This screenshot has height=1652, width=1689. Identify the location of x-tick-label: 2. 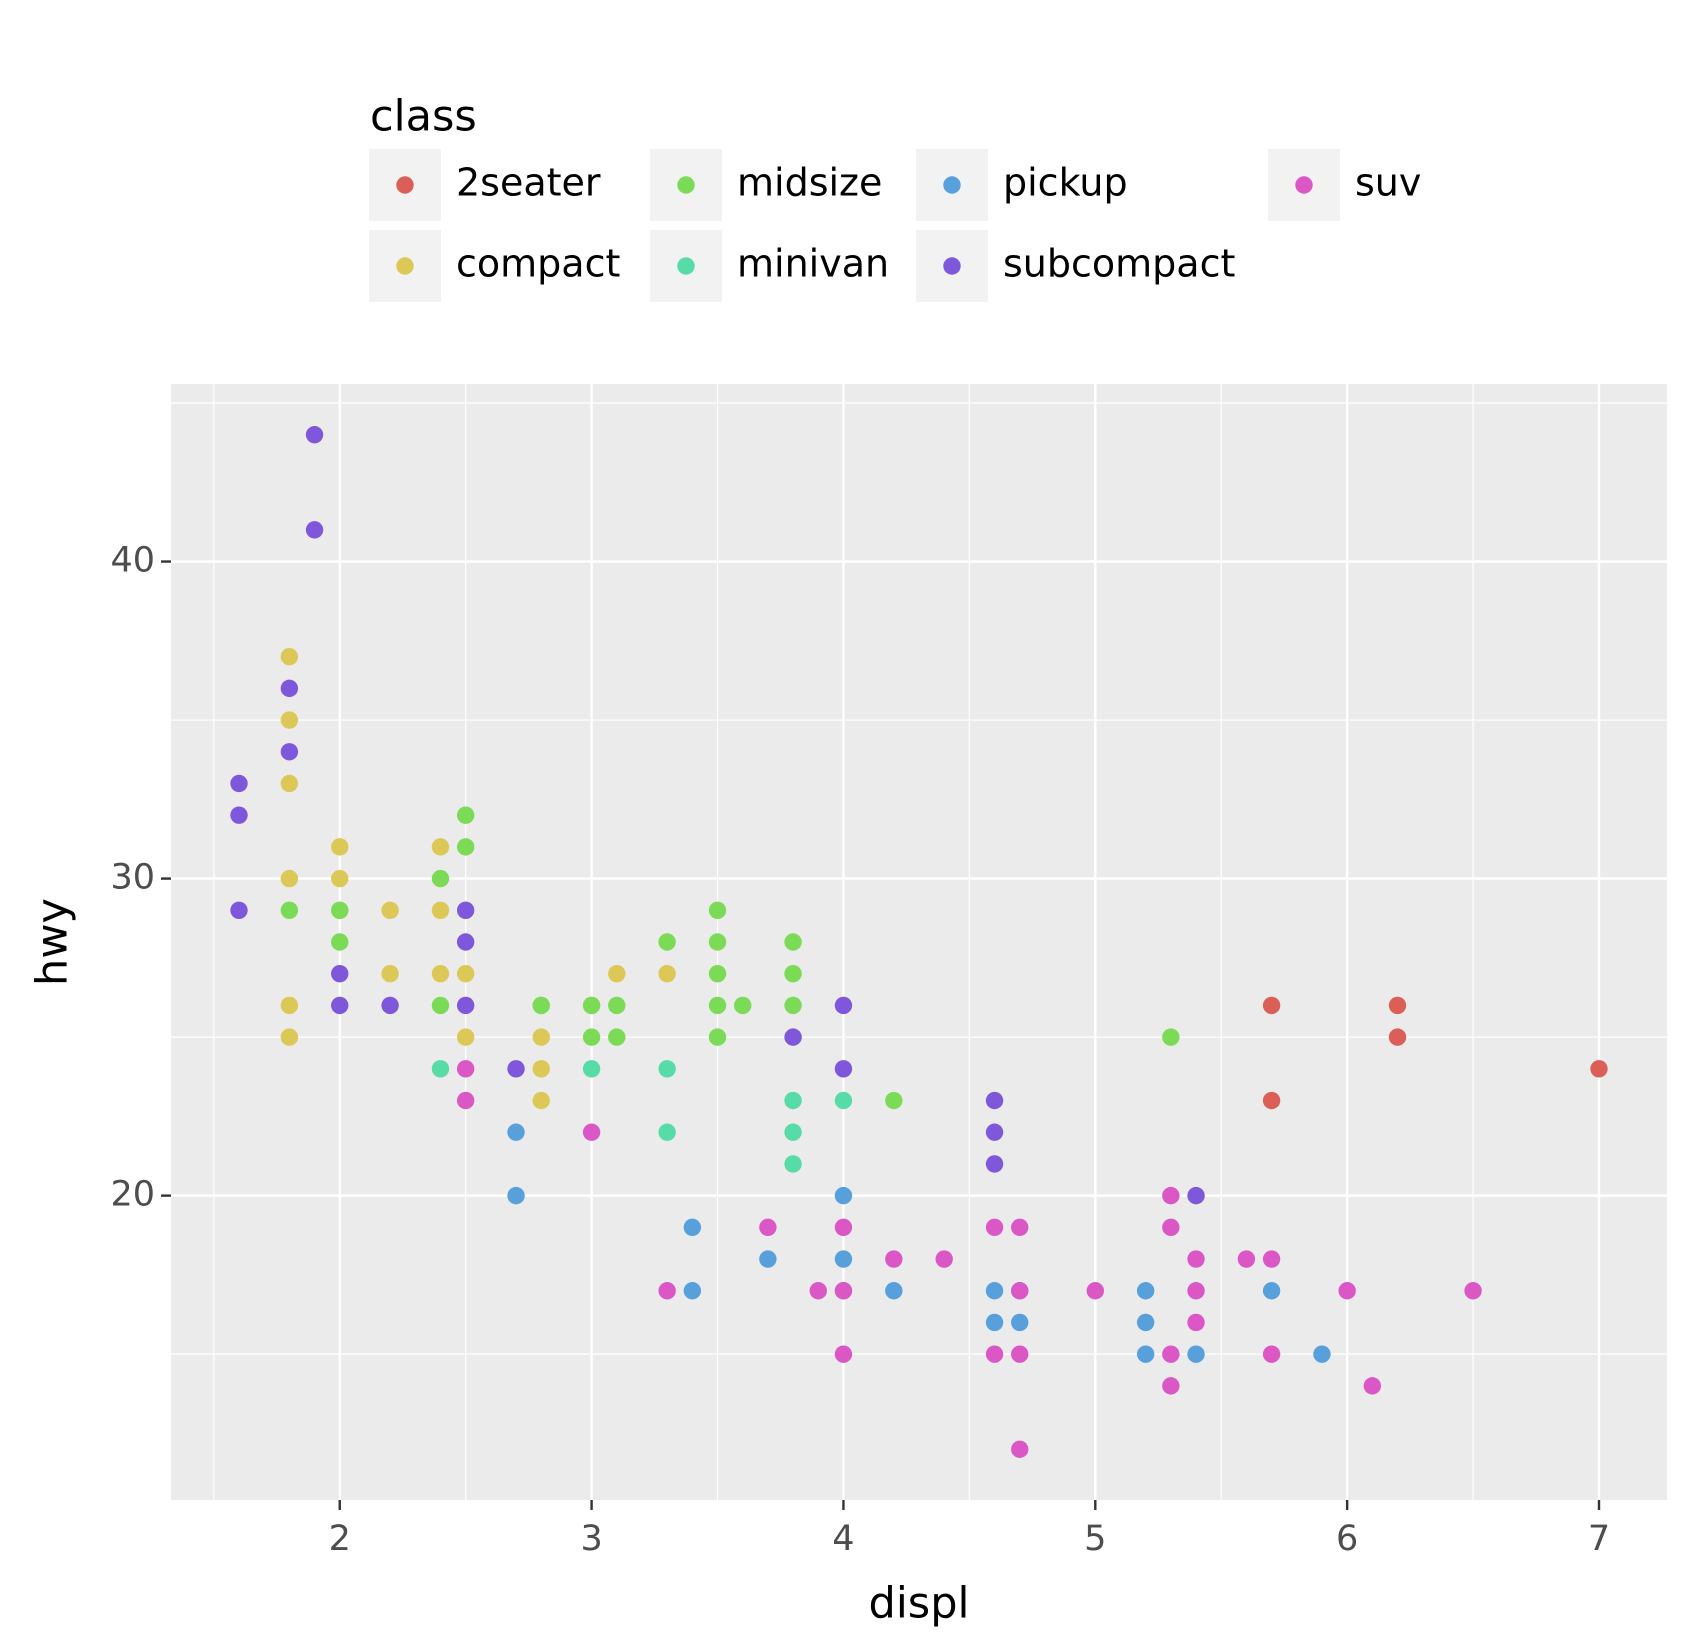
(340, 1539).